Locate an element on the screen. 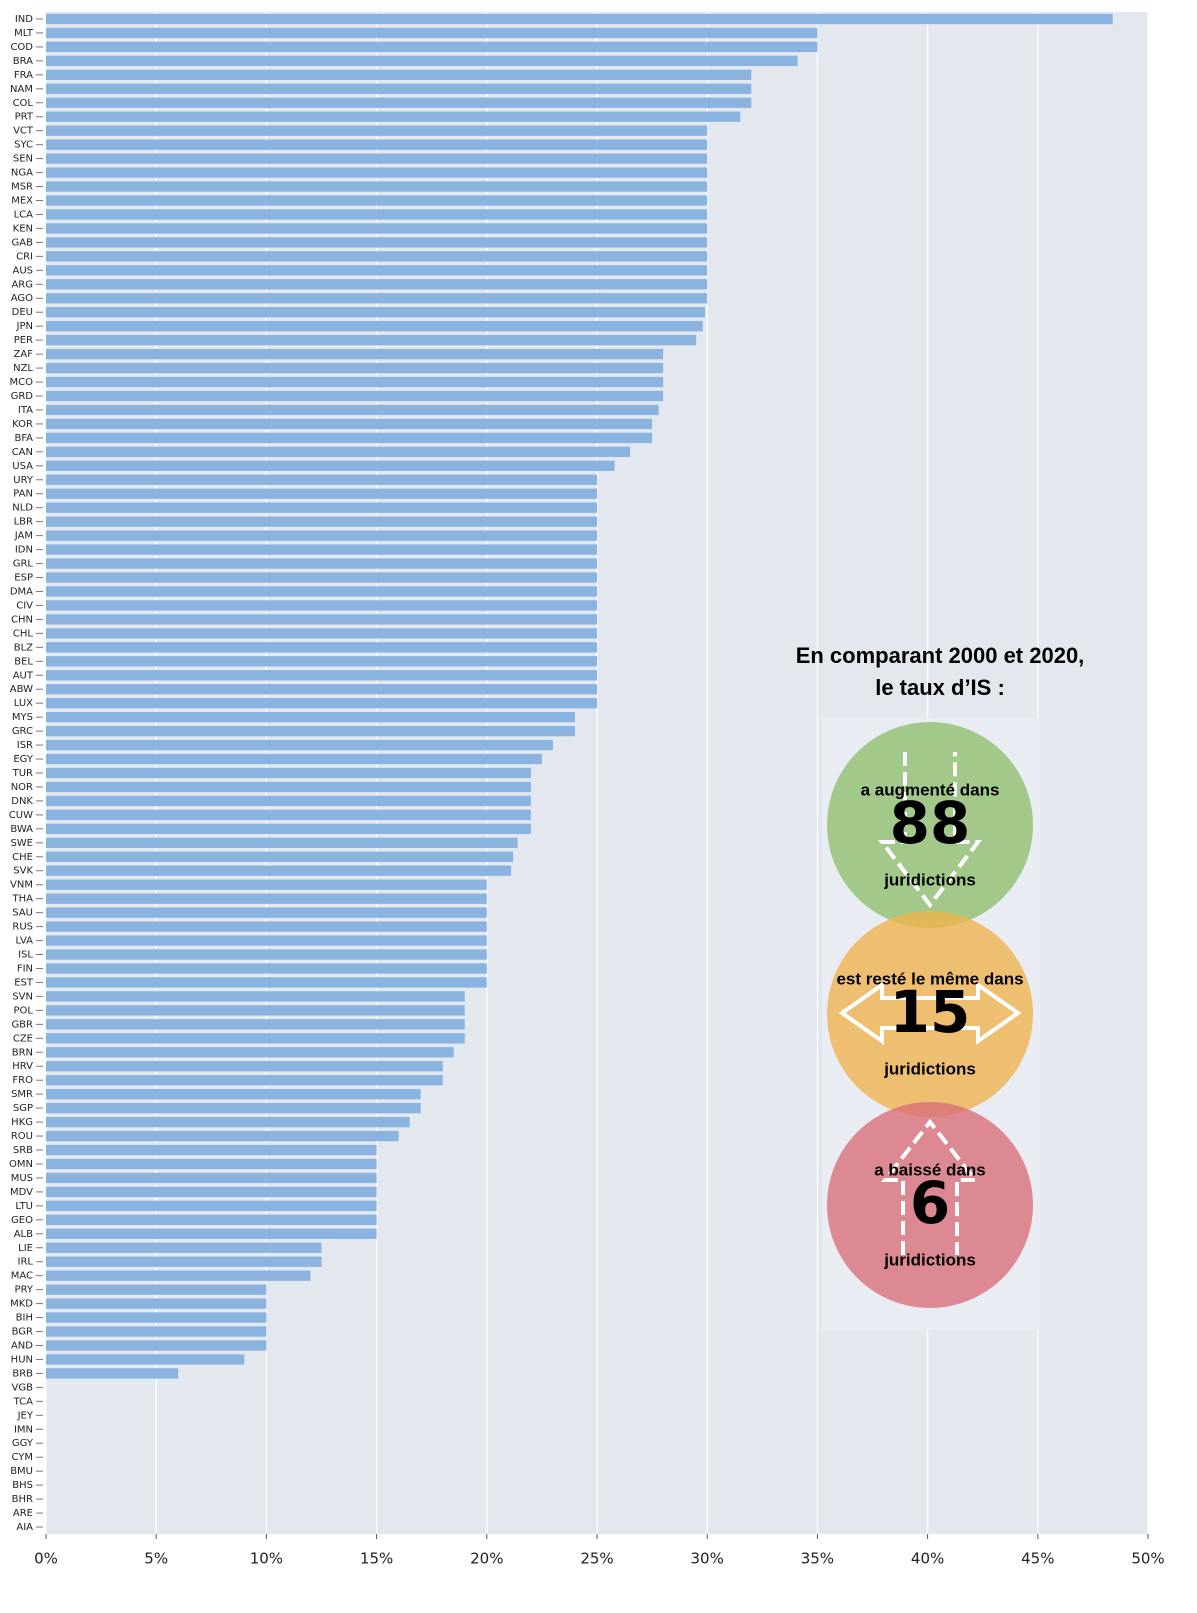 The image size is (1197, 1613). y-tick-label: FRO is located at coordinates (22, 1080).